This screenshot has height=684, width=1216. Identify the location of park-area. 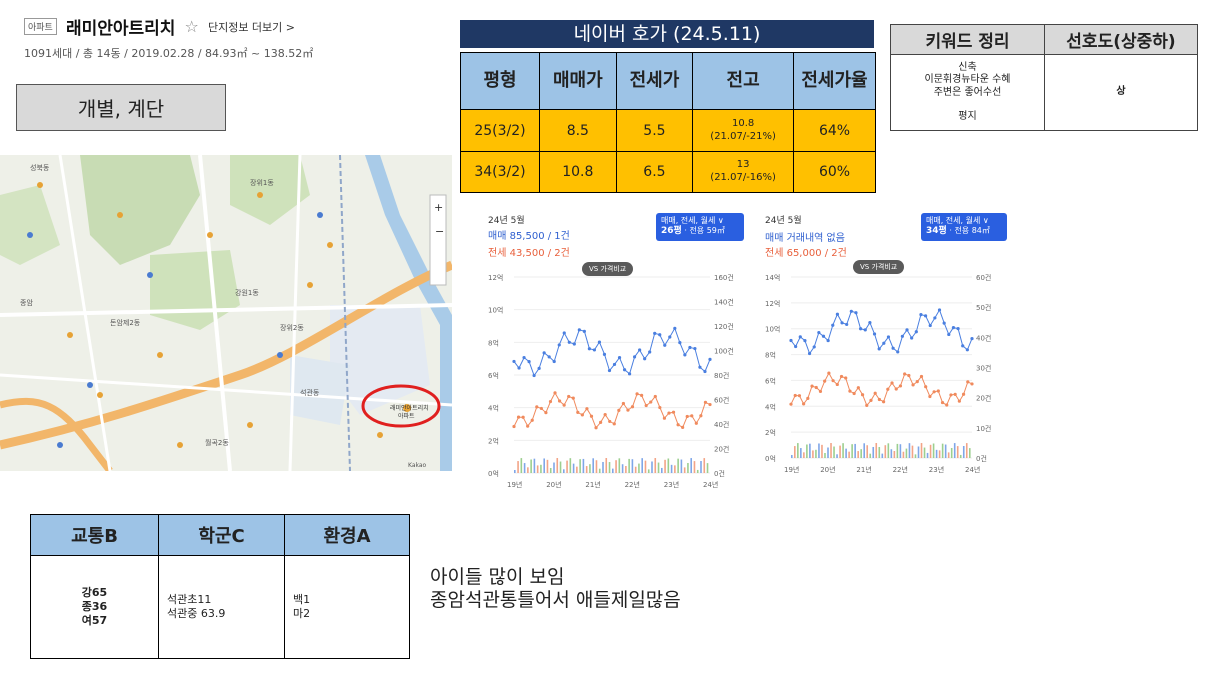
(270, 190).